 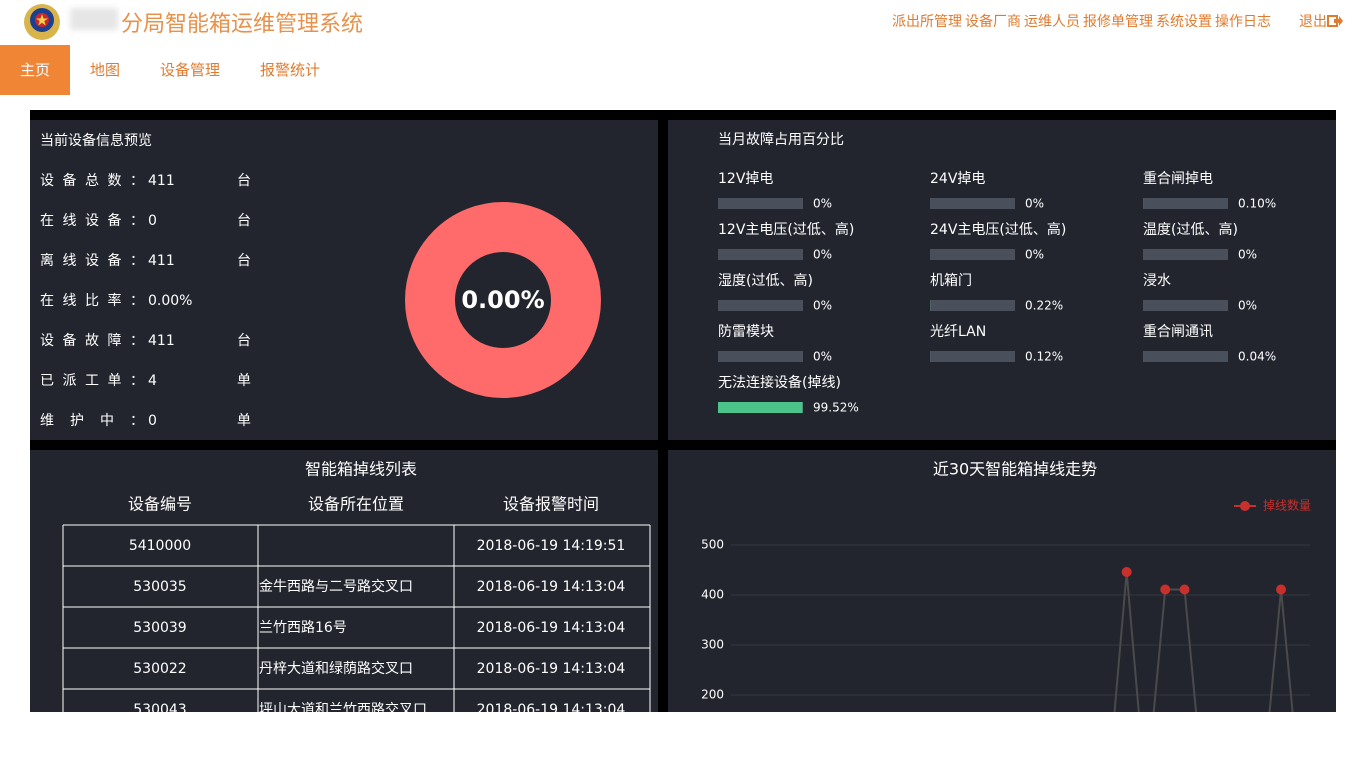 I want to click on stat-label: 离线设备：, so click(x=92, y=260).